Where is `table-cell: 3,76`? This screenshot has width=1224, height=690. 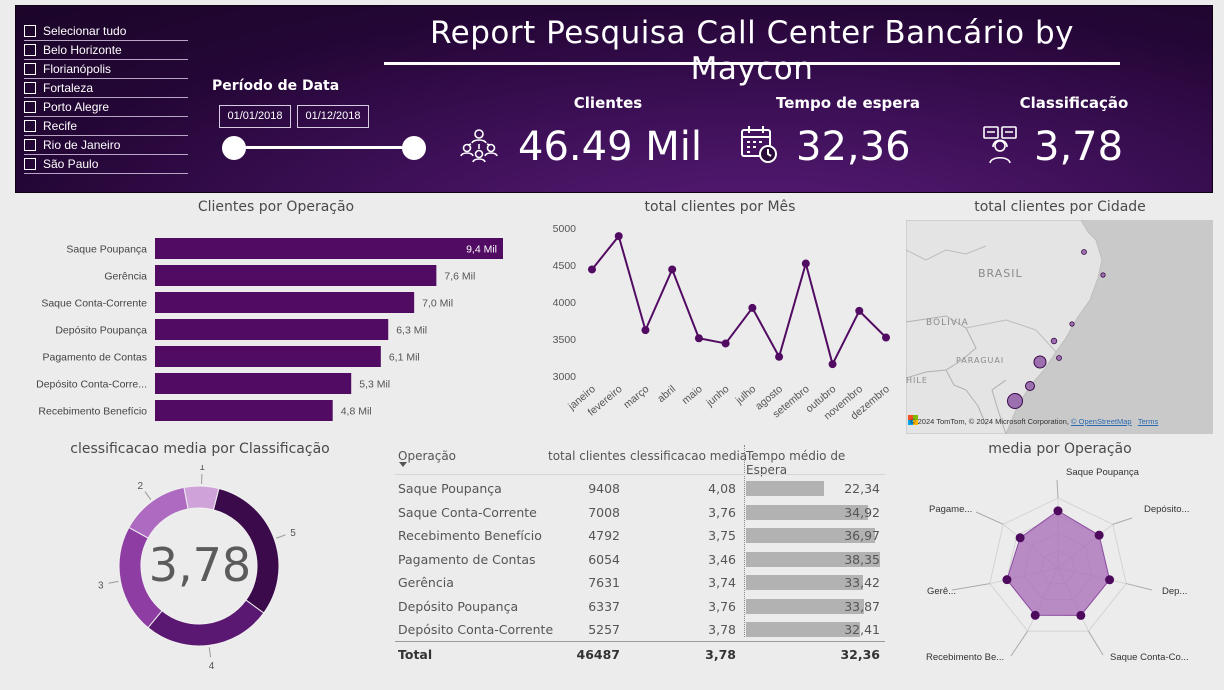
table-cell: 3,76 is located at coordinates (722, 512).